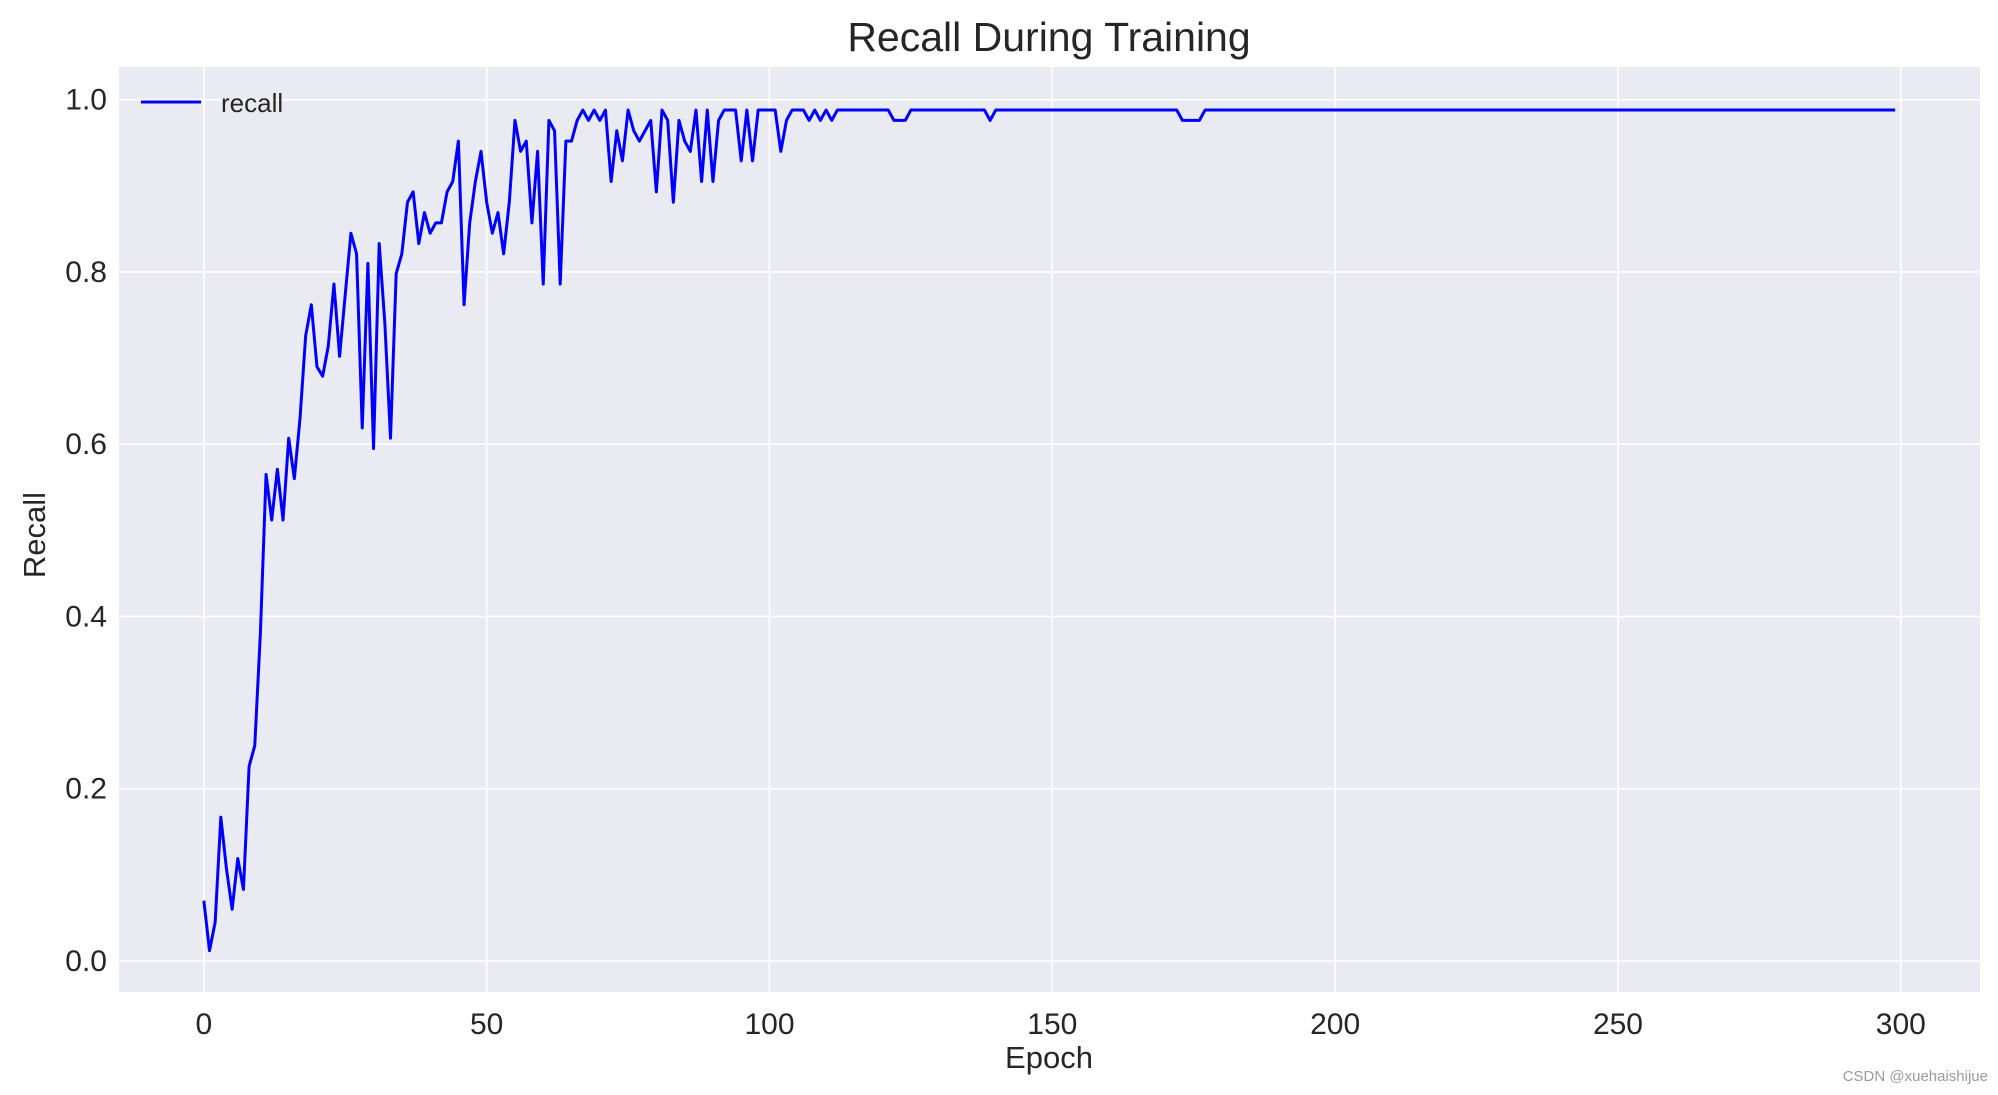 The height and width of the screenshot is (1095, 1998). What do you see at coordinates (86, 531) in the screenshot?
I see `y-axis-ticks: 0.0 0.2 0.4 0.6 0.8 1.0` at bounding box center [86, 531].